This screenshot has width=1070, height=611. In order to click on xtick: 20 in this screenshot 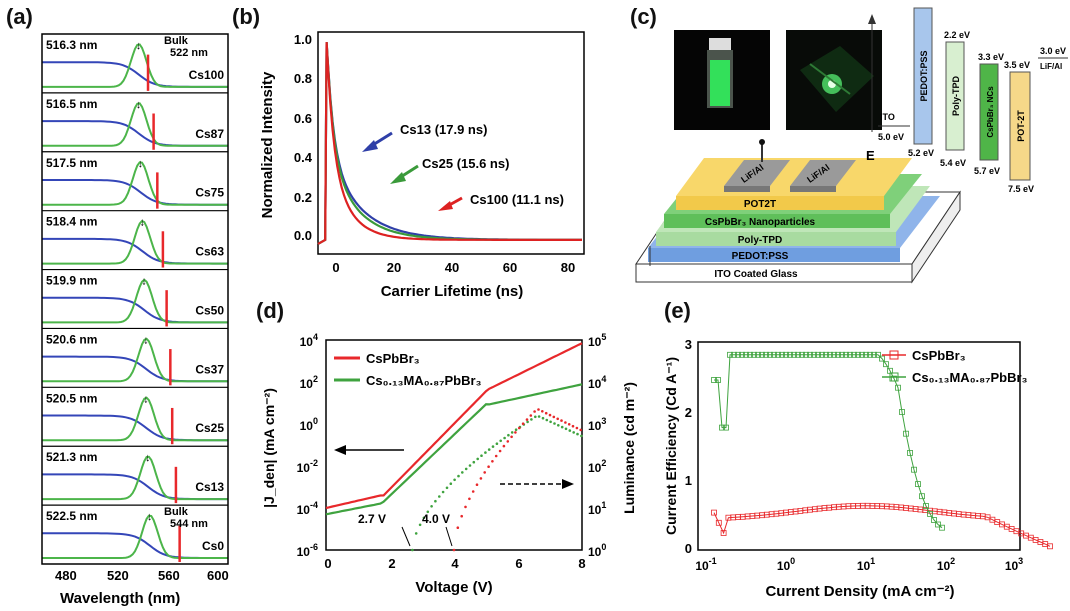, I will do `click(394, 267)`.